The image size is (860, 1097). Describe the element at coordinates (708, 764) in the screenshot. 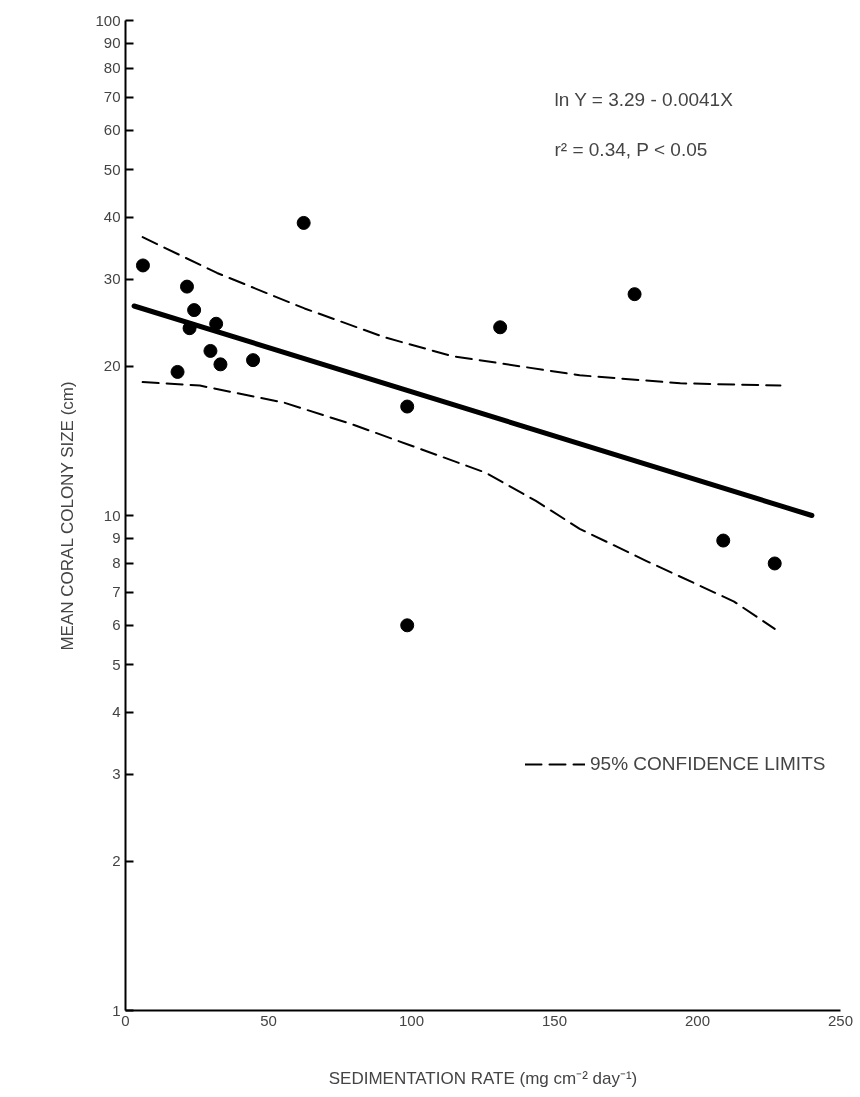

I see `legend-label: 95% CONFIDENCE LIMITS` at that location.